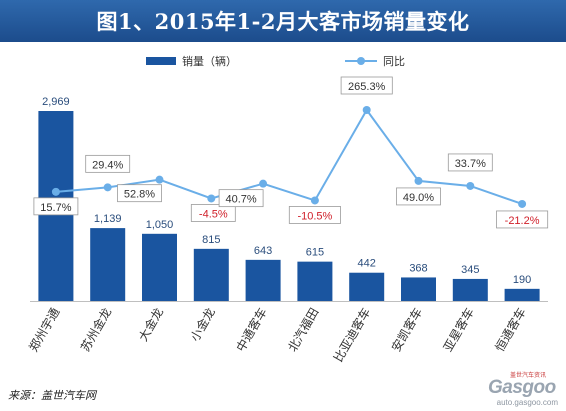  I want to click on line-value-label: 52.8%, so click(139, 195).